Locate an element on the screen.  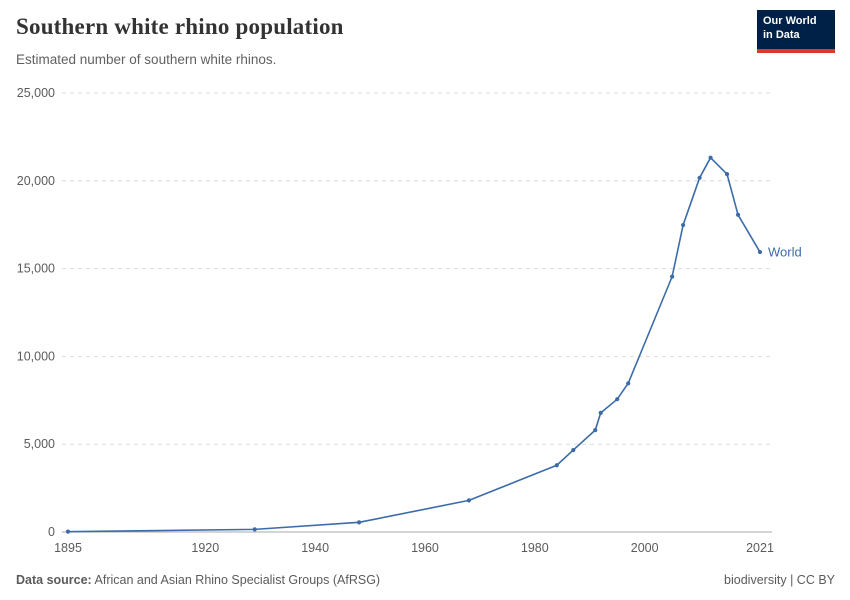
data-source-label: Data source: is located at coordinates (54, 580).